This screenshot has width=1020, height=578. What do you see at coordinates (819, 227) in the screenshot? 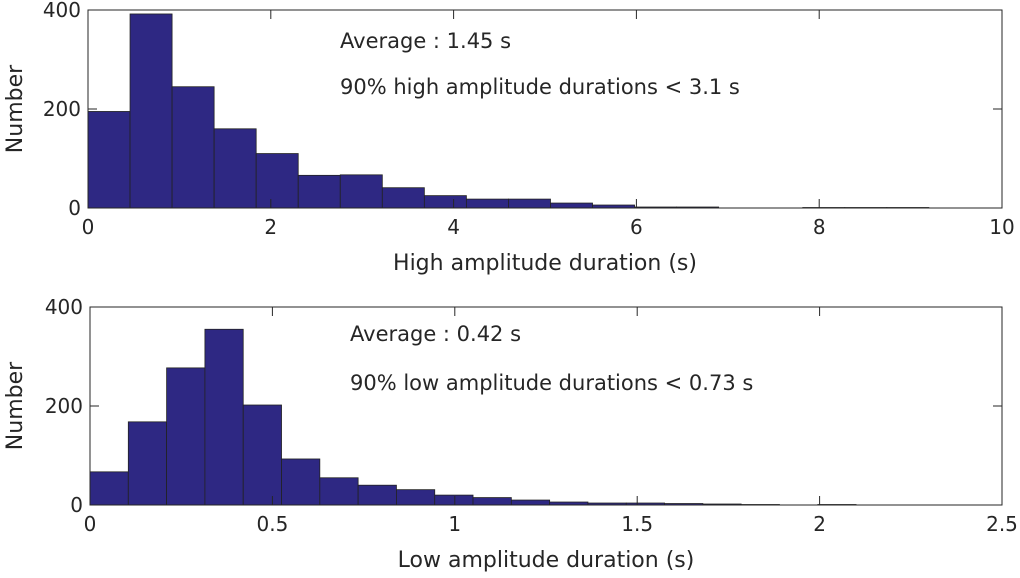
I see `x-tick-label: 8` at bounding box center [819, 227].